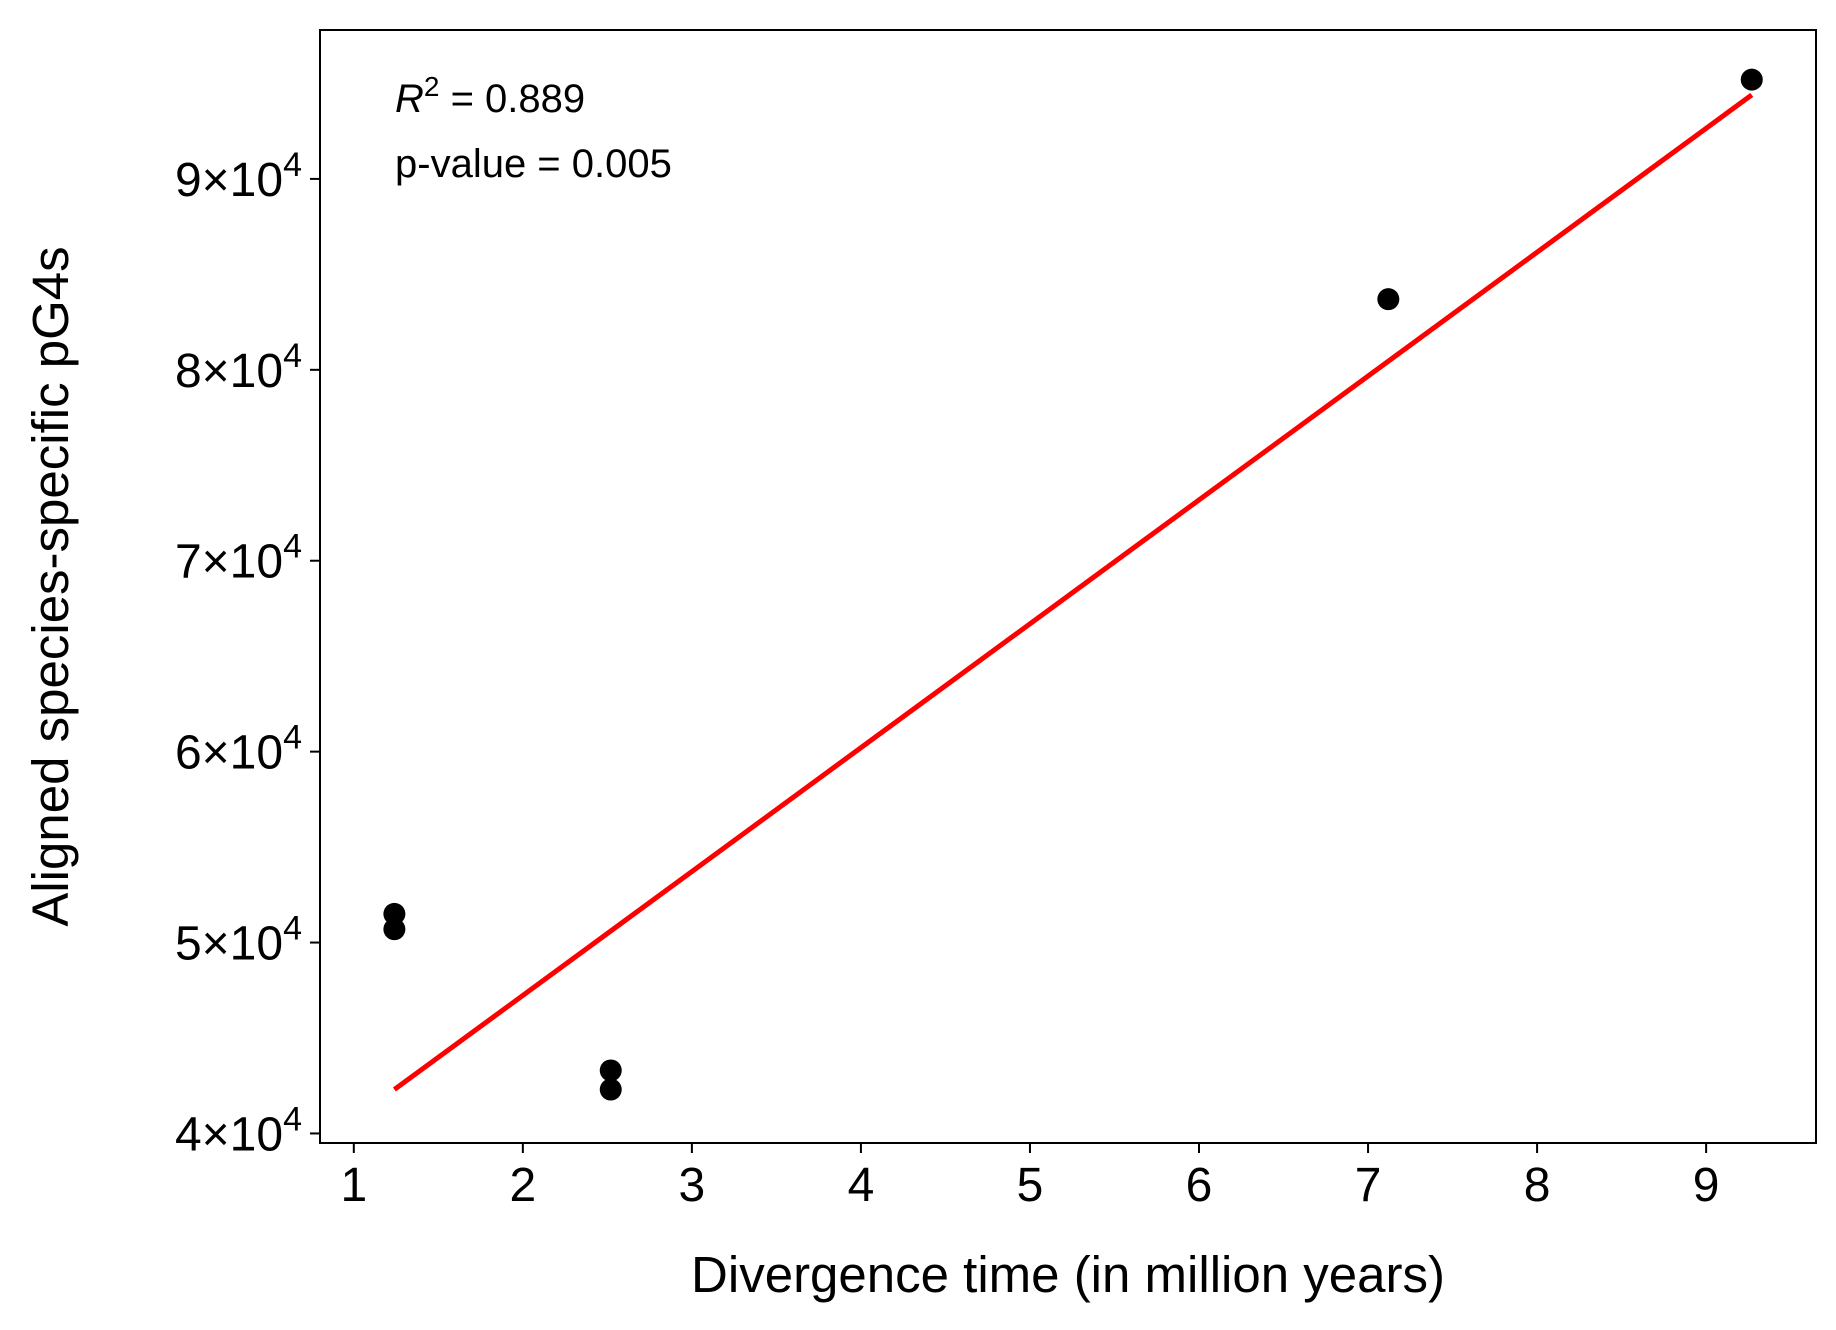 This screenshot has width=1836, height=1330. What do you see at coordinates (861, 1185) in the screenshot?
I see `x-tick-label: 4` at bounding box center [861, 1185].